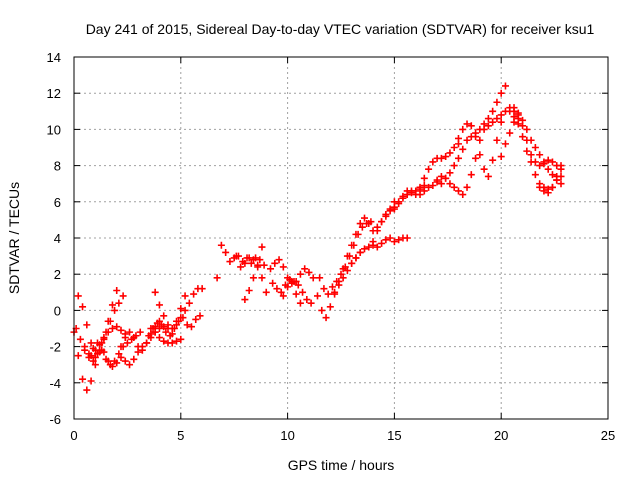 This screenshot has width=640, height=480. Describe the element at coordinates (253, 273) in the screenshot. I see `series-seg-m` at that location.